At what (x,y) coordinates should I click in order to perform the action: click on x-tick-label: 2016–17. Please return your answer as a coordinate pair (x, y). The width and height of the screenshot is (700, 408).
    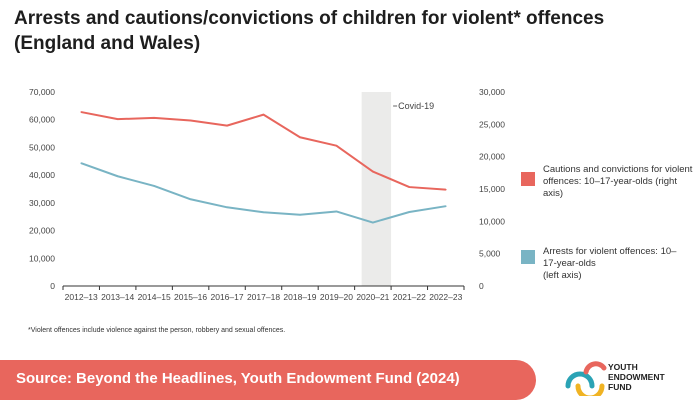
    Looking at the image, I should click on (226, 297).